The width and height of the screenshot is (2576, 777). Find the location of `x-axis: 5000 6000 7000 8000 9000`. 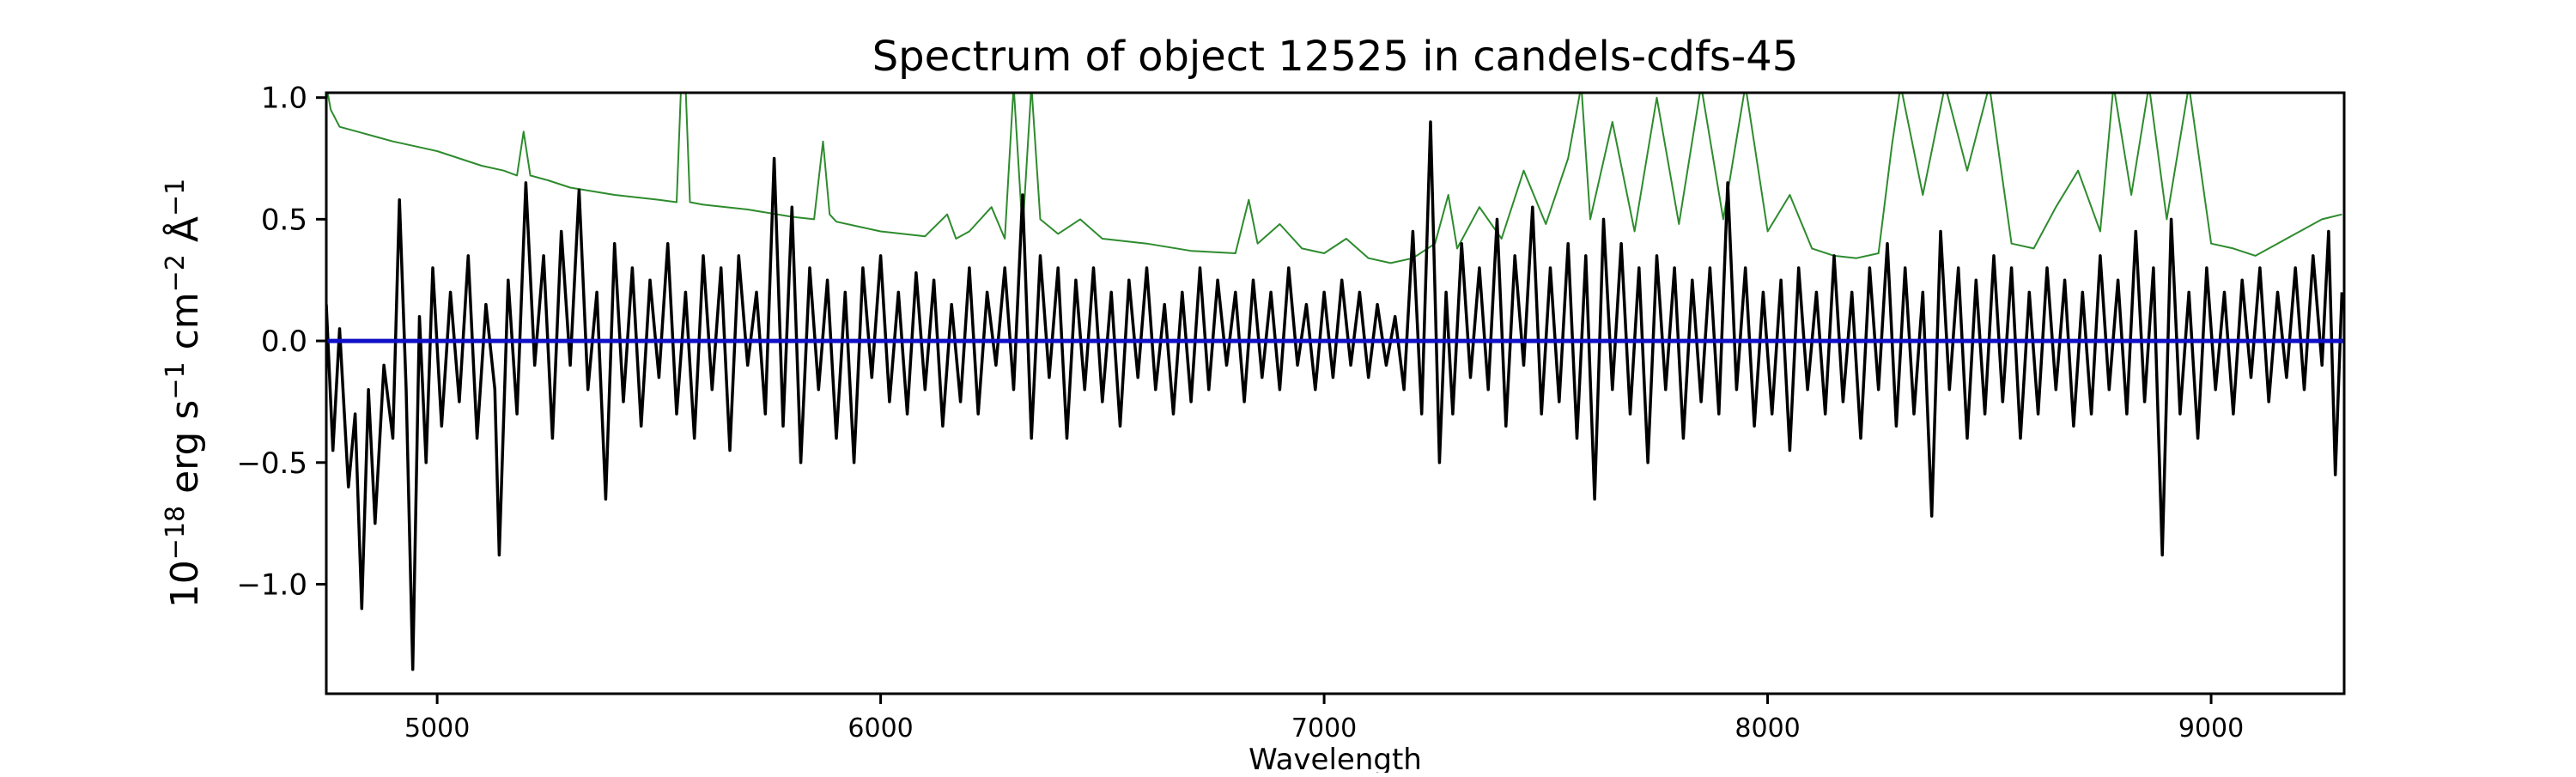

x-axis: 5000 6000 7000 8000 9000 is located at coordinates (1324, 719).